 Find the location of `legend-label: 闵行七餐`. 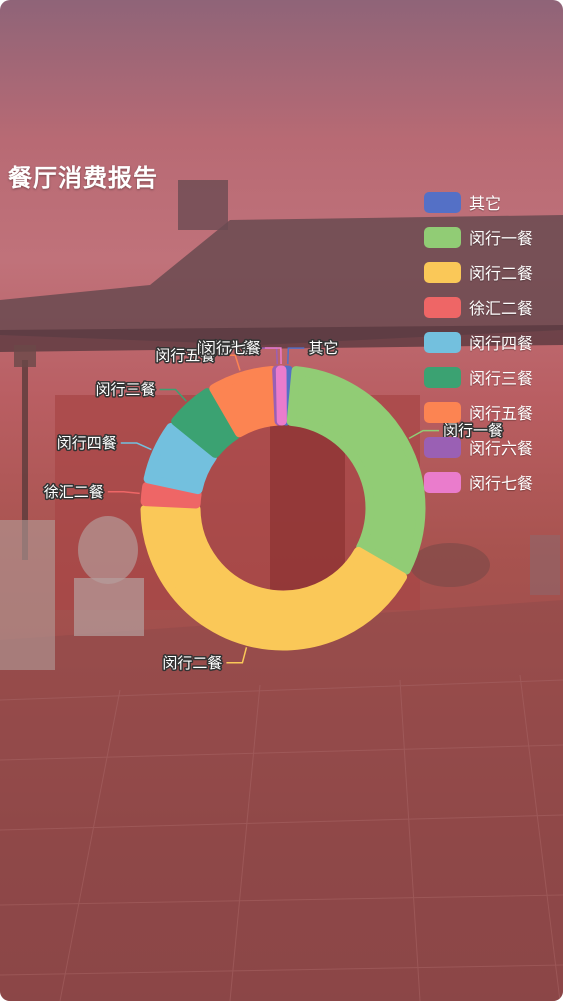

legend-label: 闵行七餐 is located at coordinates (501, 483).